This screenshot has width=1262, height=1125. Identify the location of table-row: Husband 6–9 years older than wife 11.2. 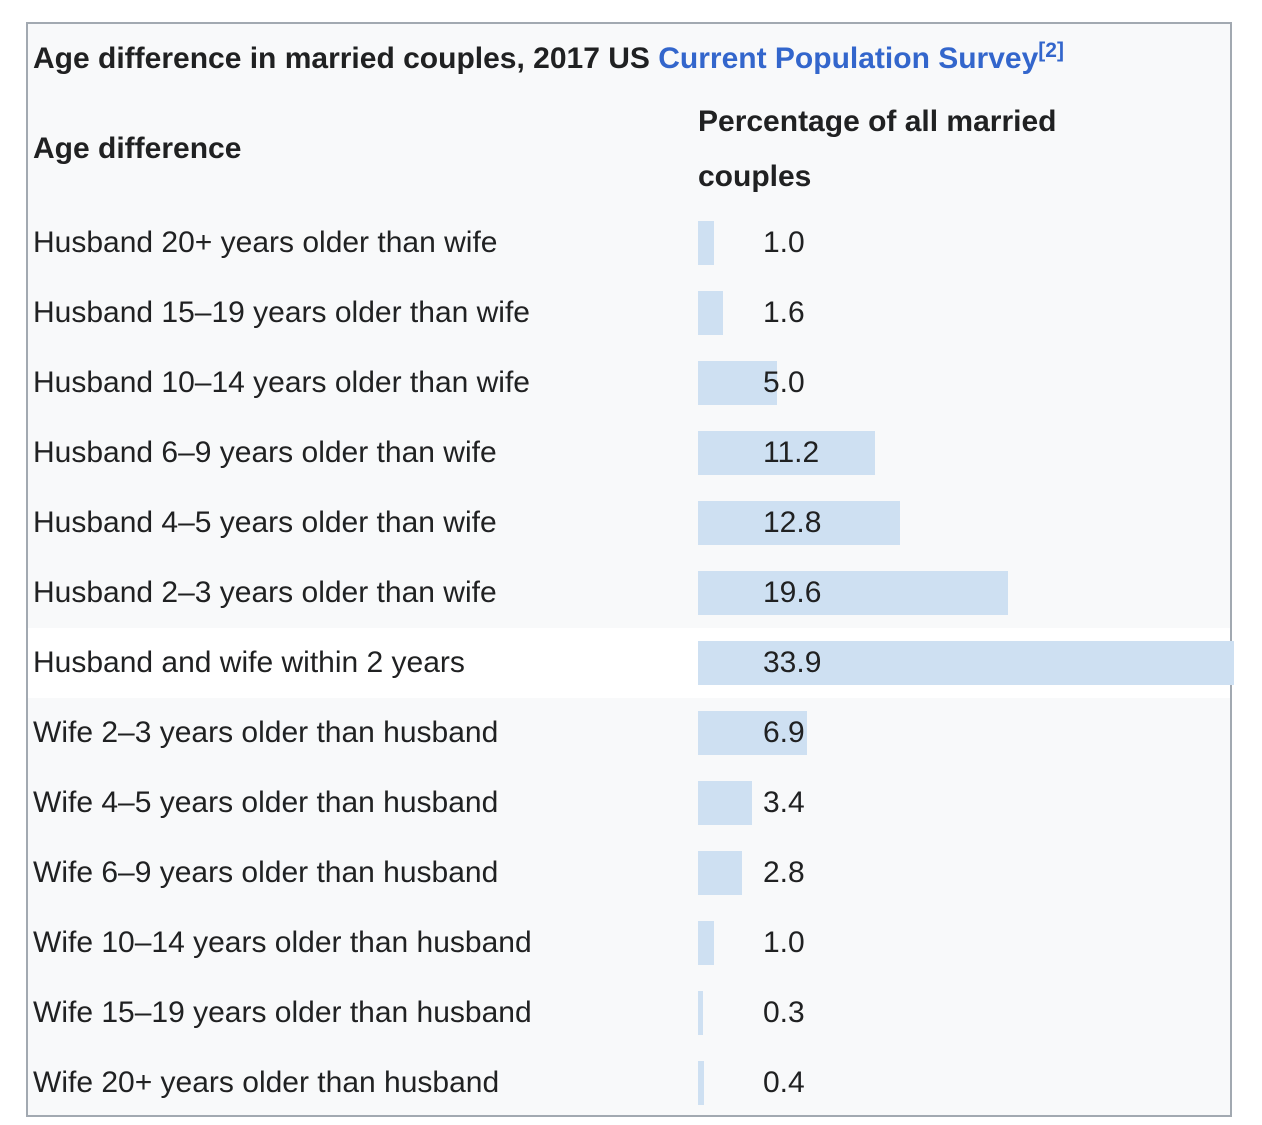
(629, 453).